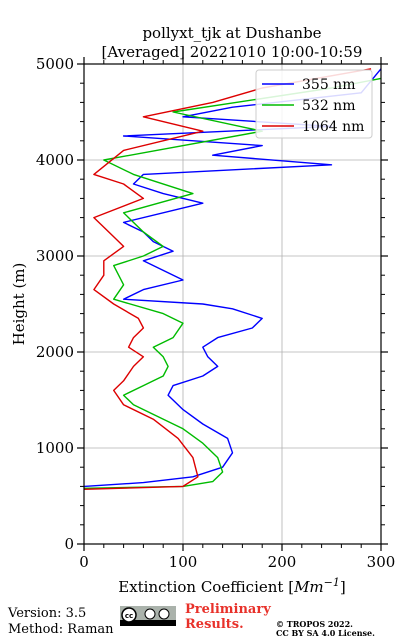 The width and height of the screenshot is (400, 640). I want to click on y-tick-label: 4000, so click(55, 160).